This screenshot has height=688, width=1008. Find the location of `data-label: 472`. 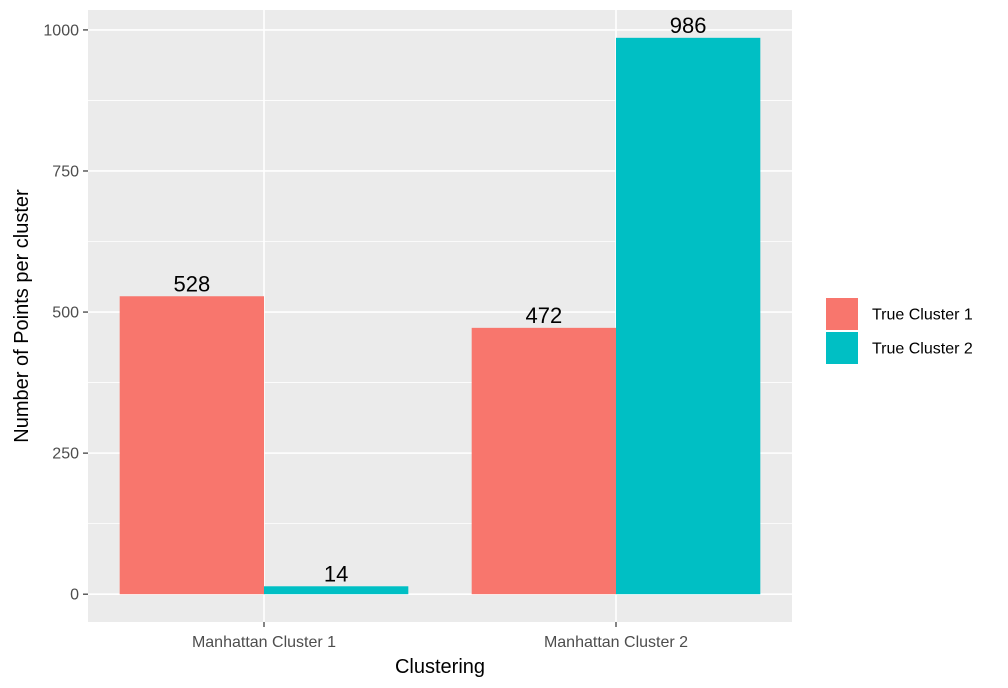

data-label: 472 is located at coordinates (543, 315).